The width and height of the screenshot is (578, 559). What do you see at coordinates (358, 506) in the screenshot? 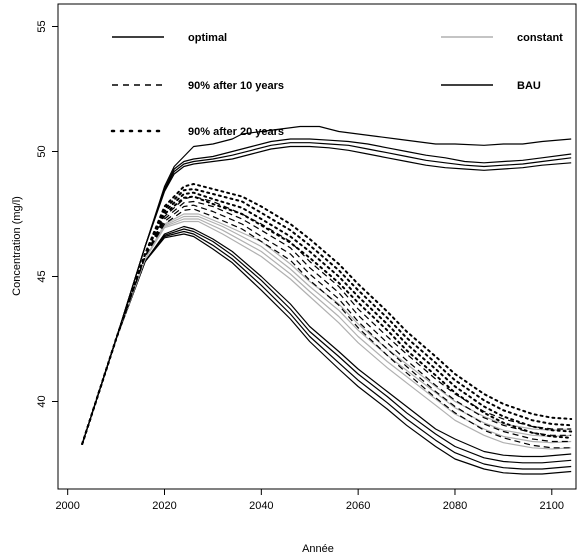
I see `x-tick-label: 2060` at bounding box center [358, 506].